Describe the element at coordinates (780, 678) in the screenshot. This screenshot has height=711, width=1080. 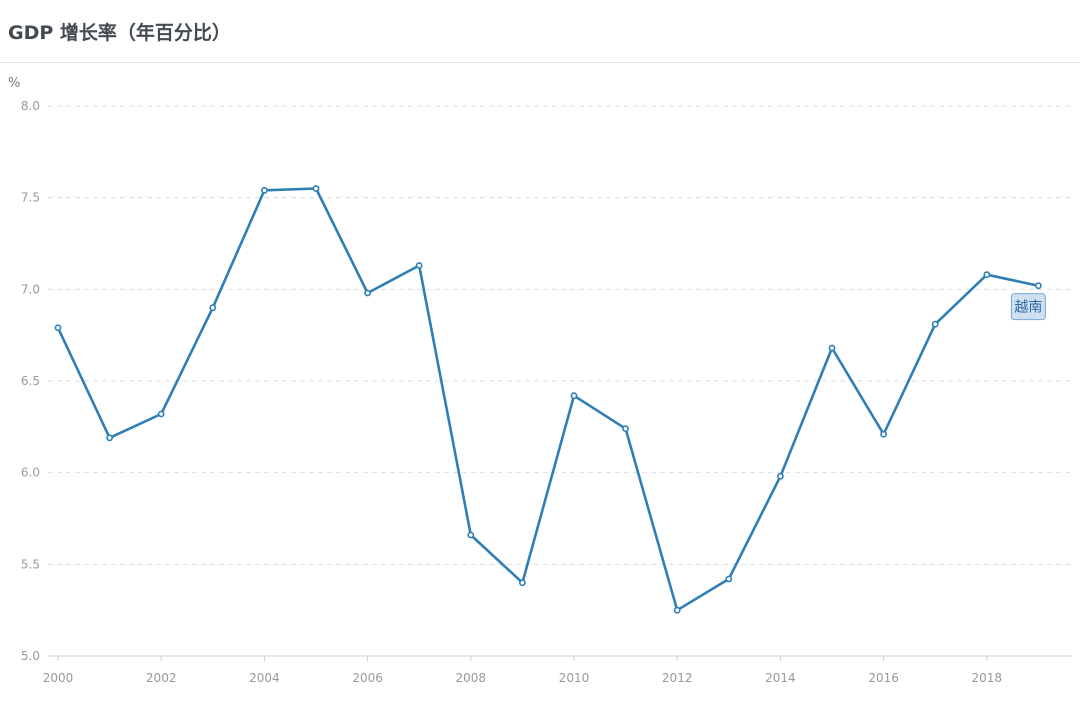
I see `x-tick-label: 2014` at that location.